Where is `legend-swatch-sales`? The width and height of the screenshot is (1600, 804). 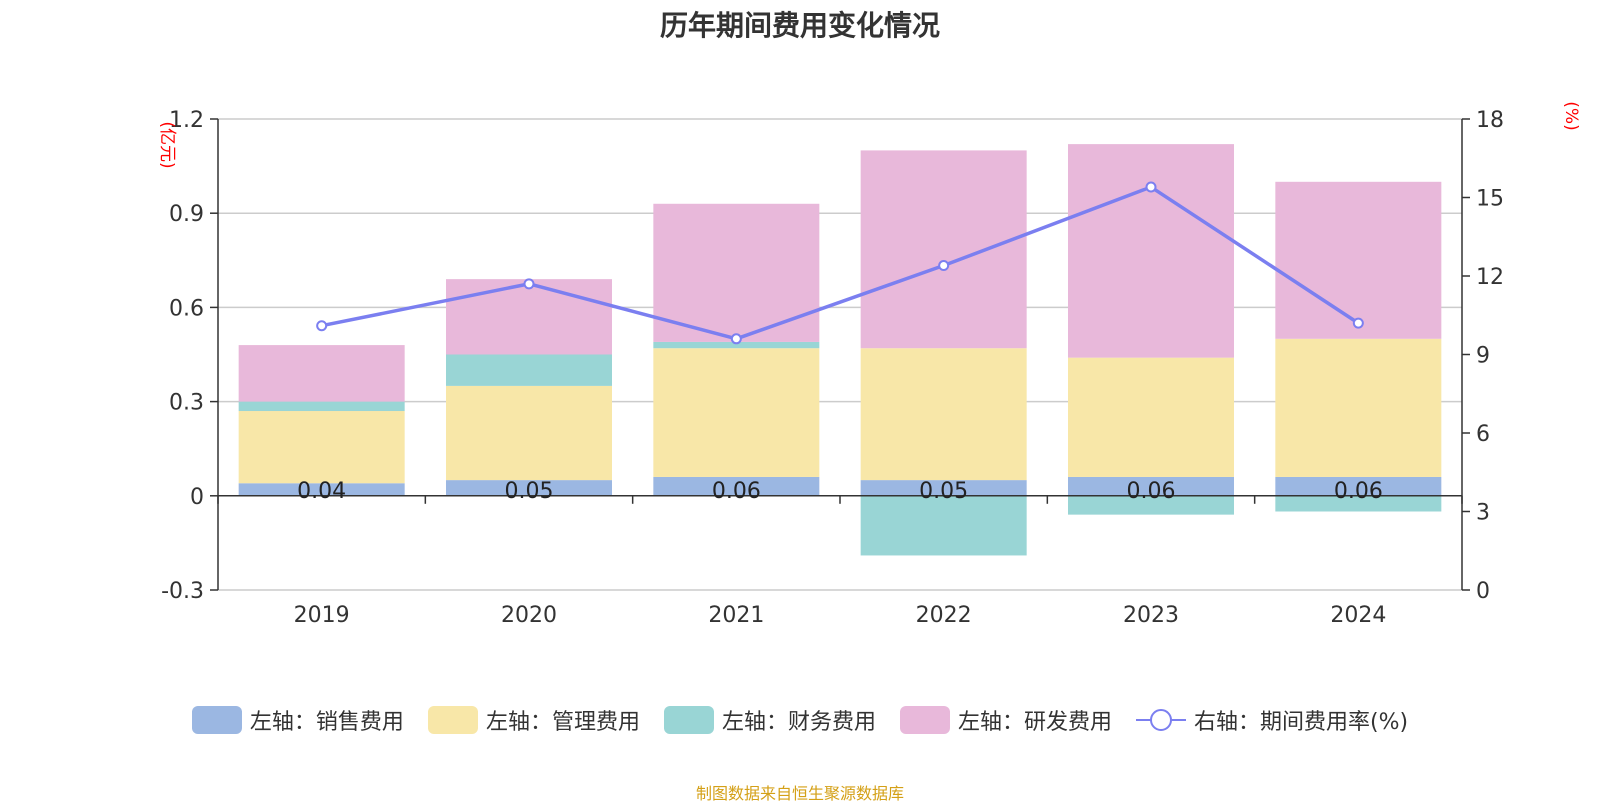 legend-swatch-sales is located at coordinates (216, 720).